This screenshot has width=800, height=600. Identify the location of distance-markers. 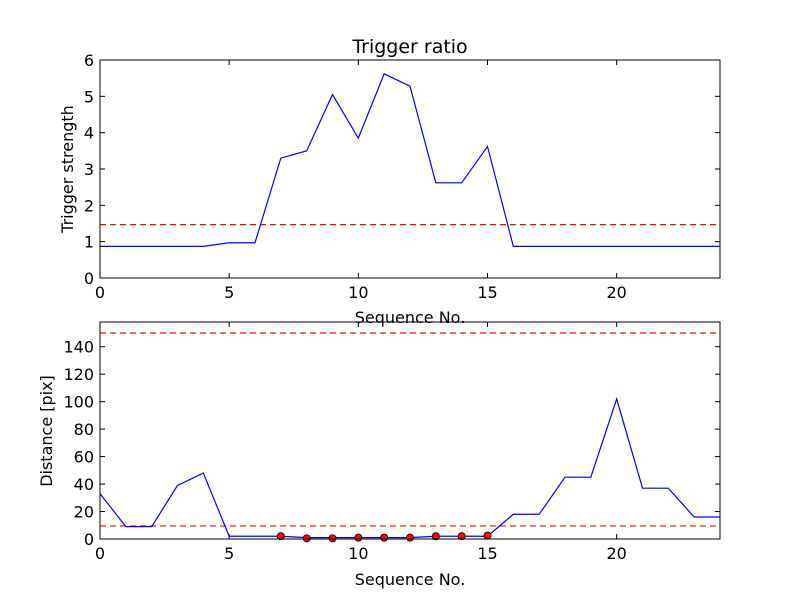
(384, 537).